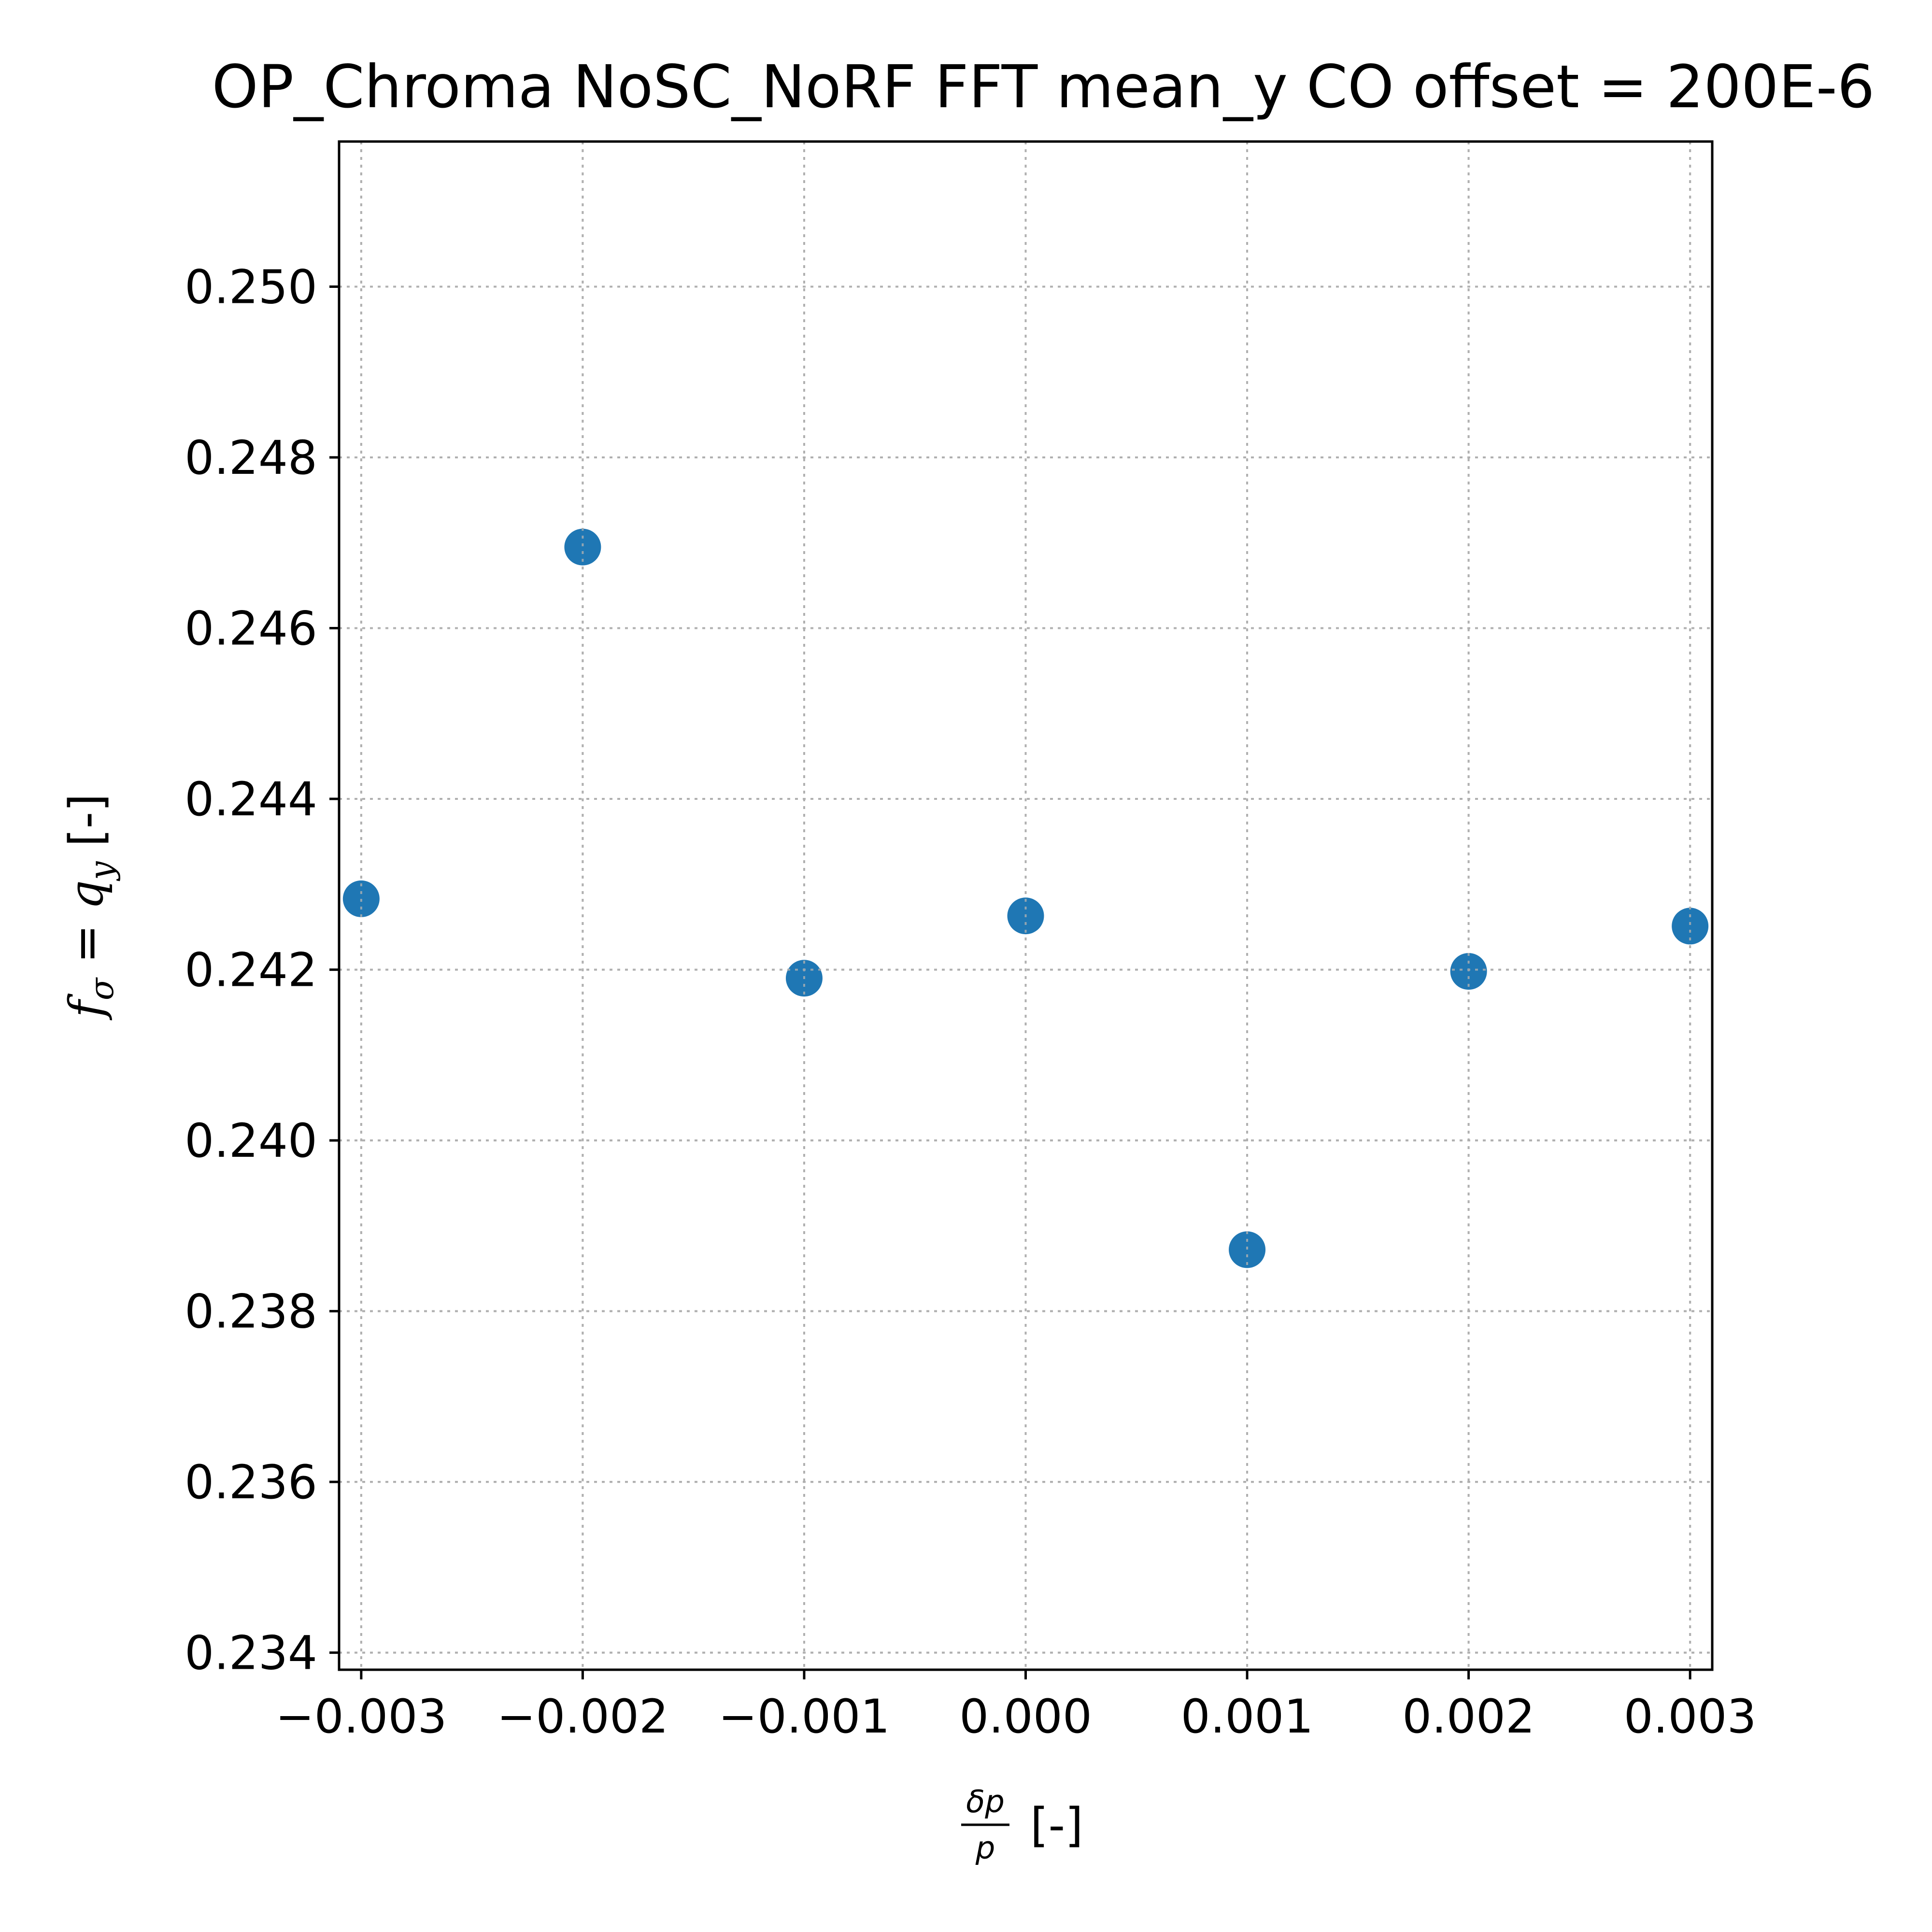  What do you see at coordinates (102, 988) in the screenshot?
I see `y-axis-title-sub-sigma: σ` at bounding box center [102, 988].